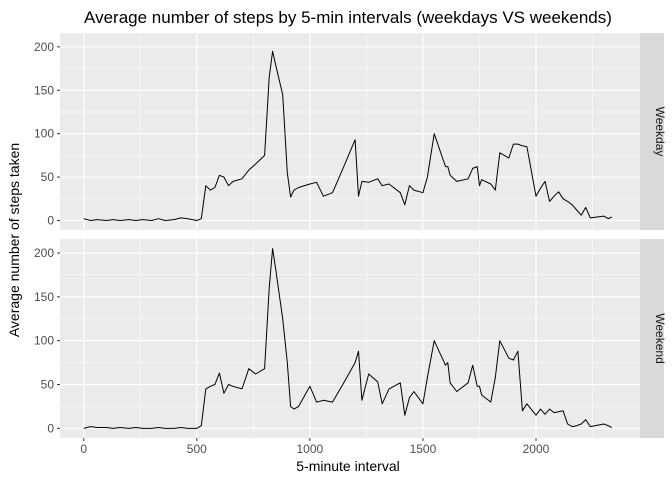 The width and height of the screenshot is (672, 480). Describe the element at coordinates (660, 338) in the screenshot. I see `facet-strip-label-weekend: Weekend` at that location.